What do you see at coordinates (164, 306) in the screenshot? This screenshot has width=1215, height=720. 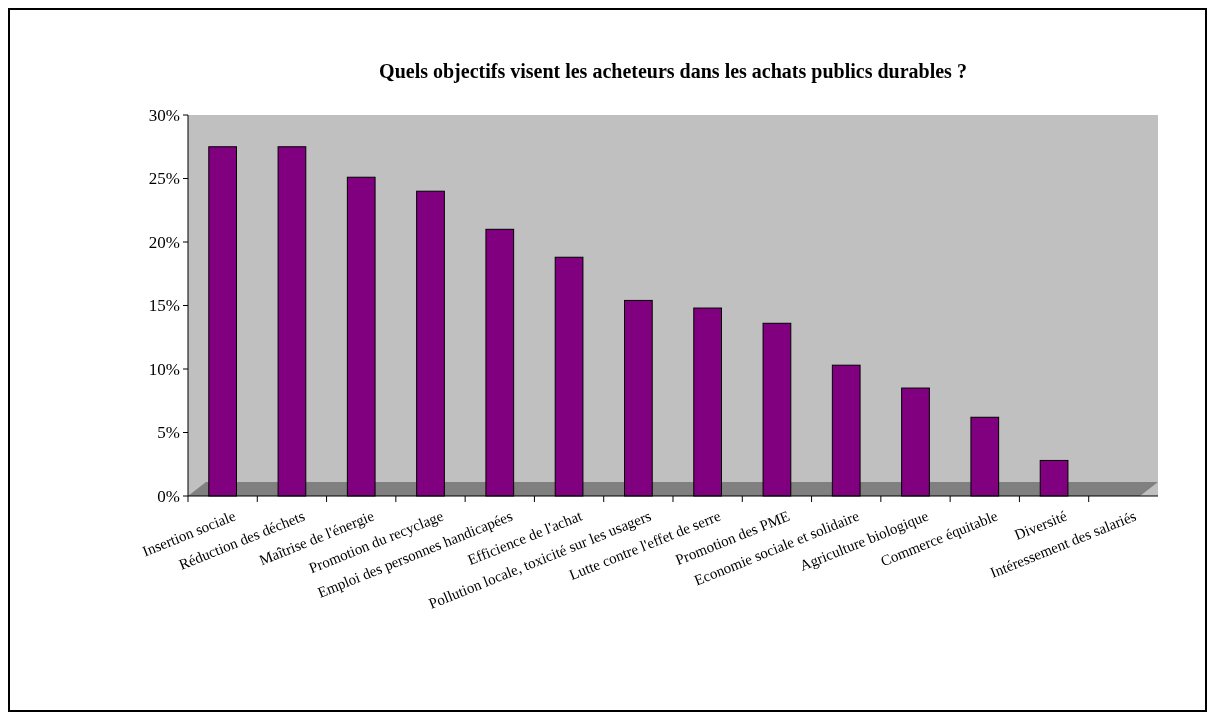 I see `y-tick-label: 15%` at bounding box center [164, 306].